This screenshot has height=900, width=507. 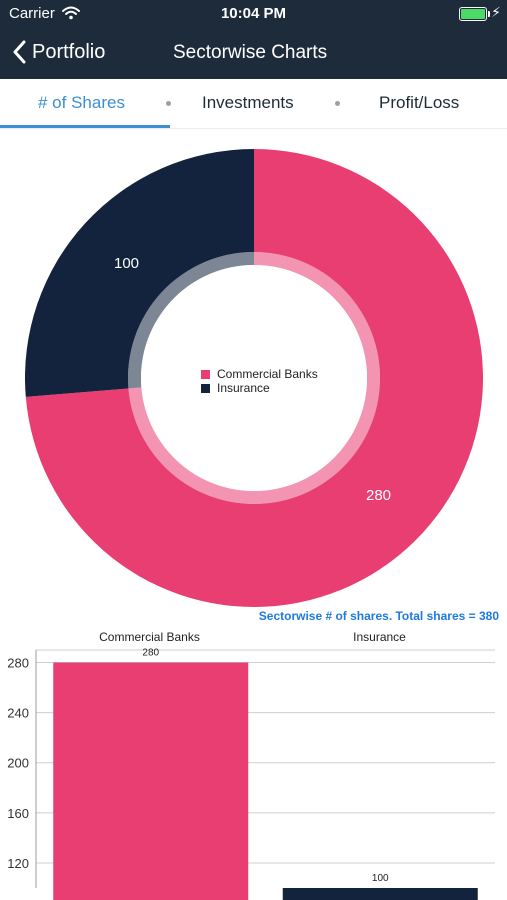 I want to click on y-tick-label: 160, so click(x=18, y=813).